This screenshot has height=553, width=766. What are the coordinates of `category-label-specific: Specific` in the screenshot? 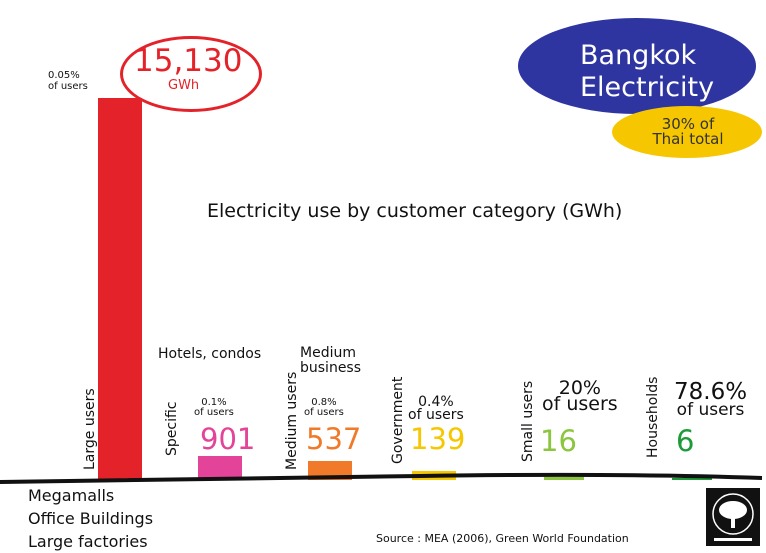 It's located at (172, 429).